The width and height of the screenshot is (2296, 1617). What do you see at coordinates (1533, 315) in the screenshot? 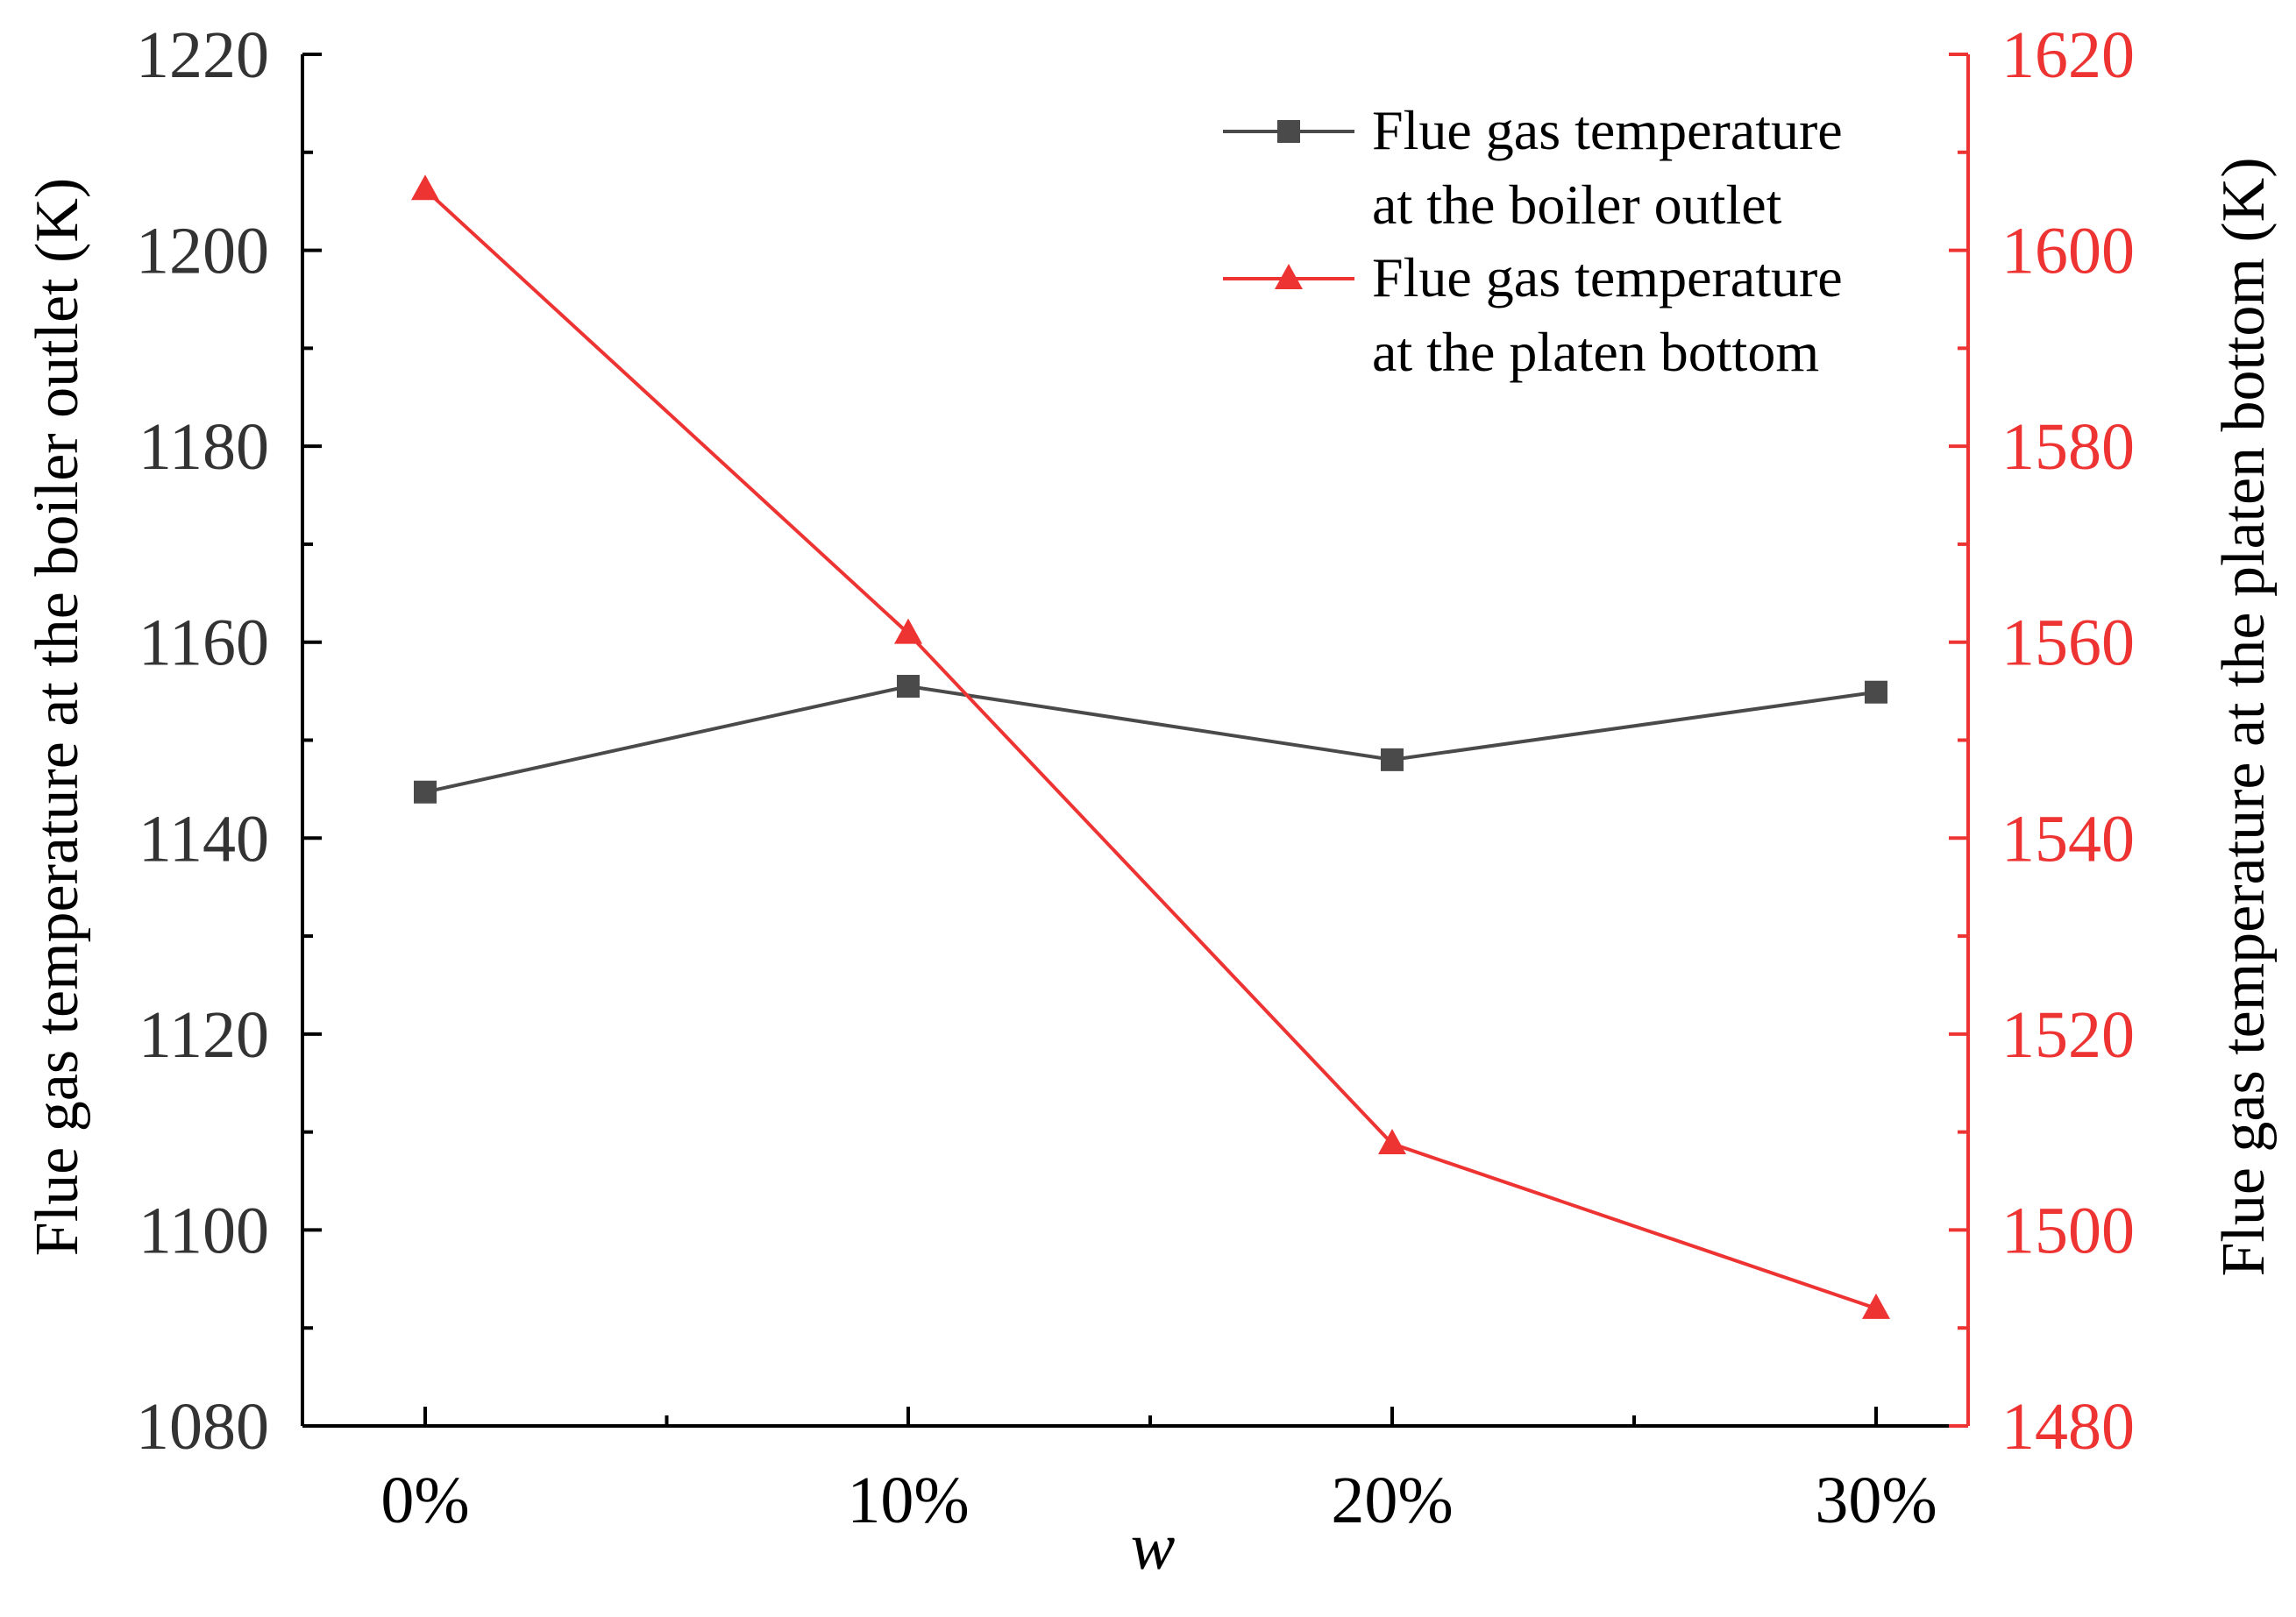
I see `legend-item-2: Flue gas temperature at the platen bottom` at bounding box center [1533, 315].